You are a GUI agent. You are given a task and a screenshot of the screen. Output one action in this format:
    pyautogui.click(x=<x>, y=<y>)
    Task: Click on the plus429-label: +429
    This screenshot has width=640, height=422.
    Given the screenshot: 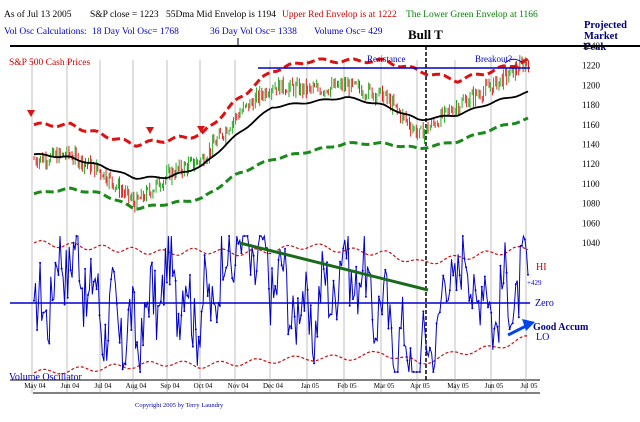 What is the action you would take?
    pyautogui.click(x=534, y=283)
    